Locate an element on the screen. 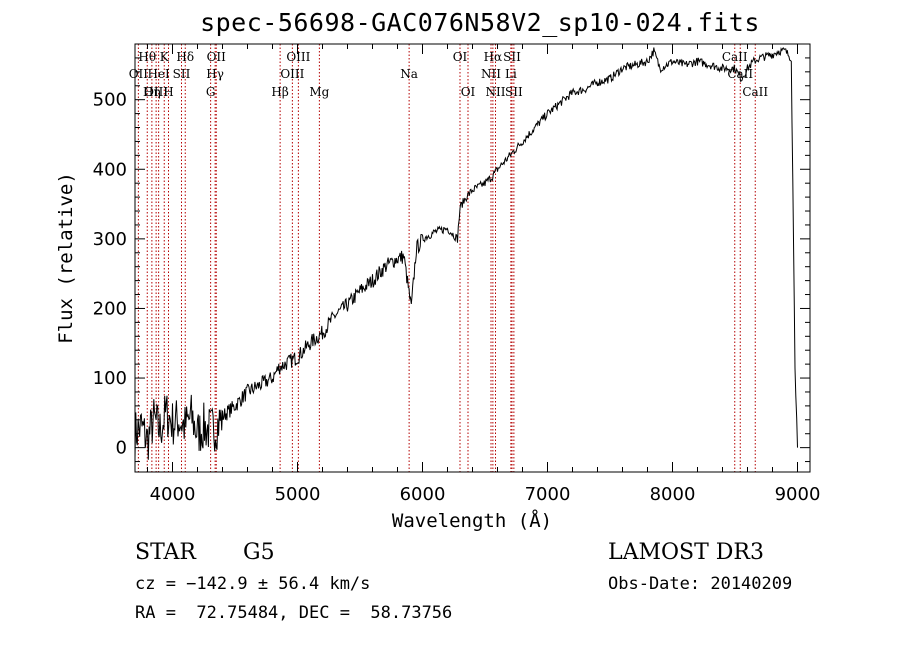 Image resolution: width=900 pixels, height=649 pixels. x-tick-label: 5000 is located at coordinates (298, 494).